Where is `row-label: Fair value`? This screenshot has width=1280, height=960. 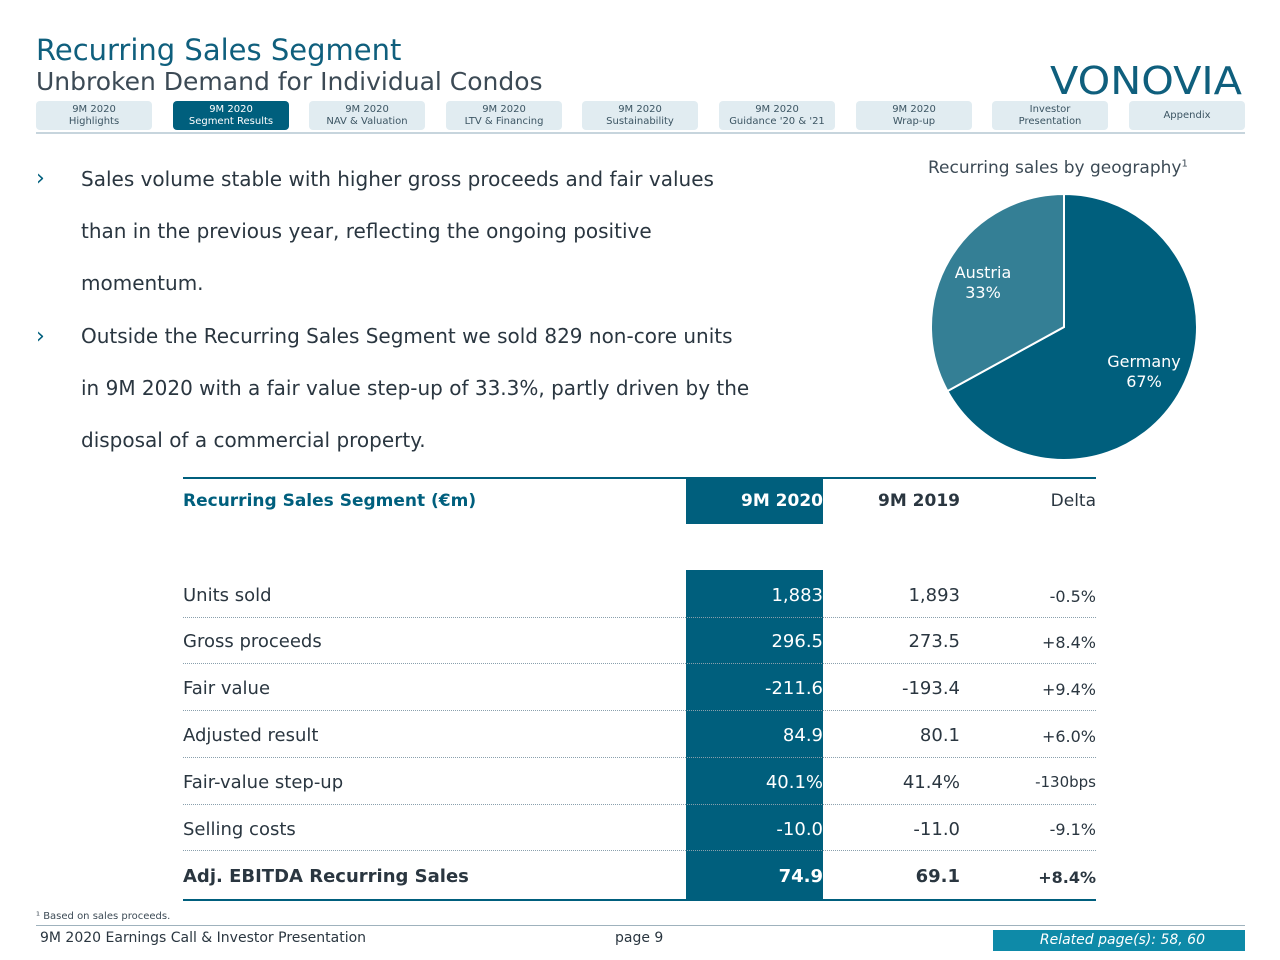 row-label: Fair value is located at coordinates (227, 688).